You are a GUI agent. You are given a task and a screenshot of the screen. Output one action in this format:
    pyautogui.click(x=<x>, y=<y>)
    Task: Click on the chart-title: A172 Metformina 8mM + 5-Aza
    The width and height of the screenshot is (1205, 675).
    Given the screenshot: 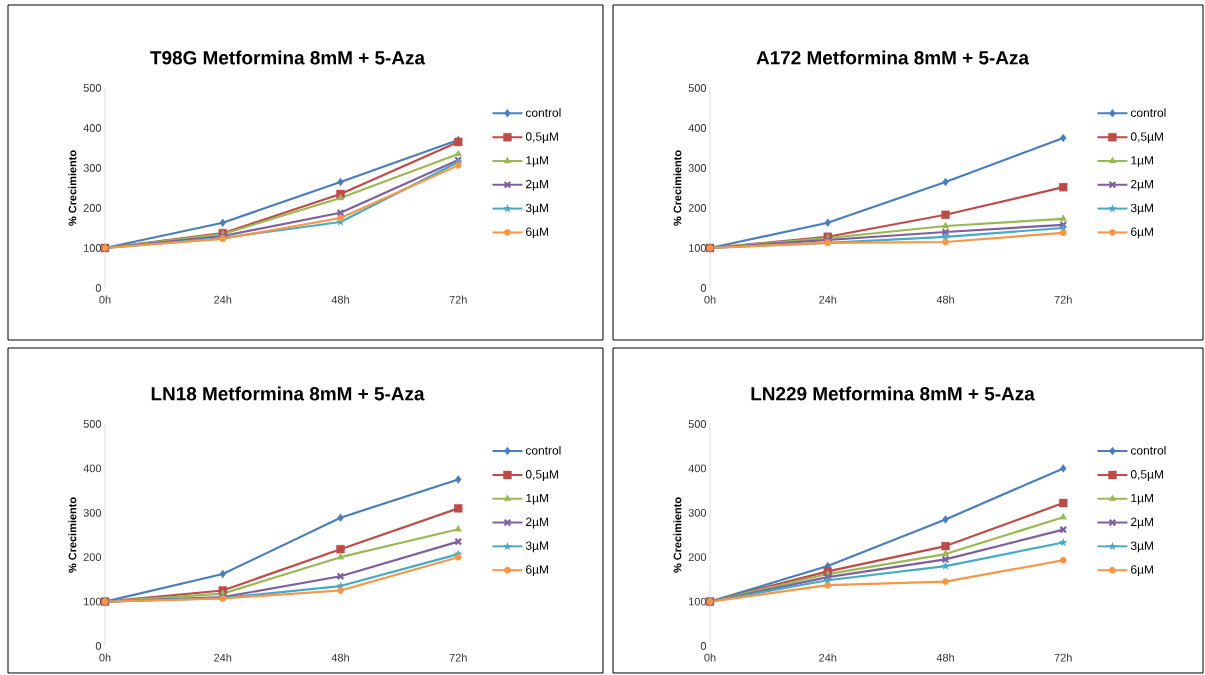 What is the action you would take?
    pyautogui.click(x=893, y=57)
    